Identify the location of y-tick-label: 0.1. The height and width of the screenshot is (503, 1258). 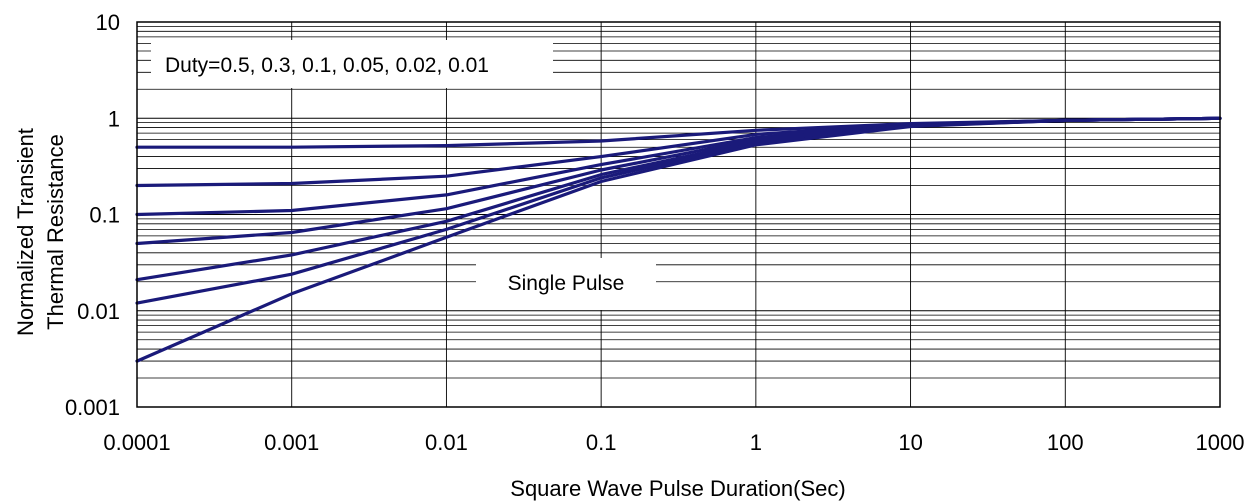
(104, 215).